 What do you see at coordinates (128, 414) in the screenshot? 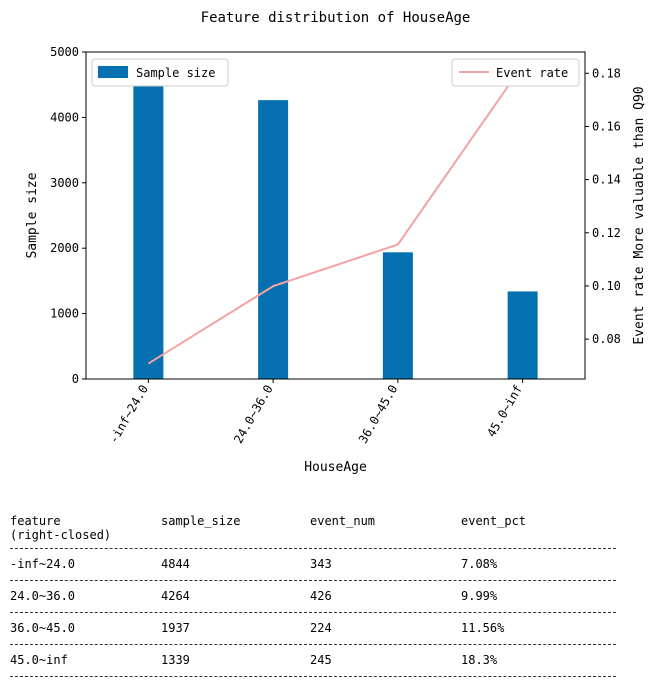
I see `x-tick-label: -inf~24.0` at bounding box center [128, 414].